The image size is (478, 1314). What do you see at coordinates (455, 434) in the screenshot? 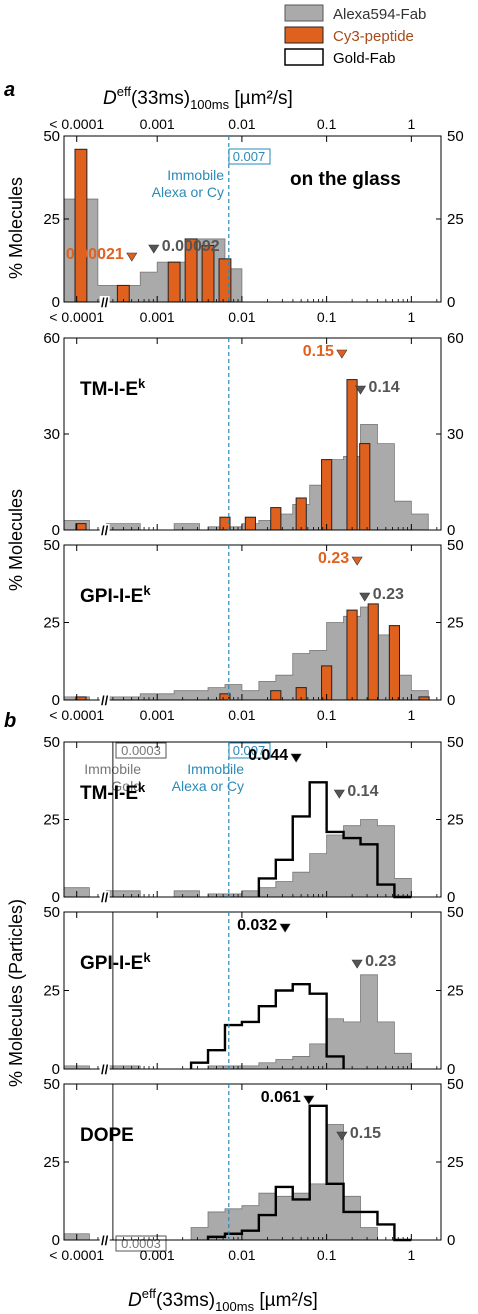
I see `y-tick-label-right: 30` at bounding box center [455, 434].